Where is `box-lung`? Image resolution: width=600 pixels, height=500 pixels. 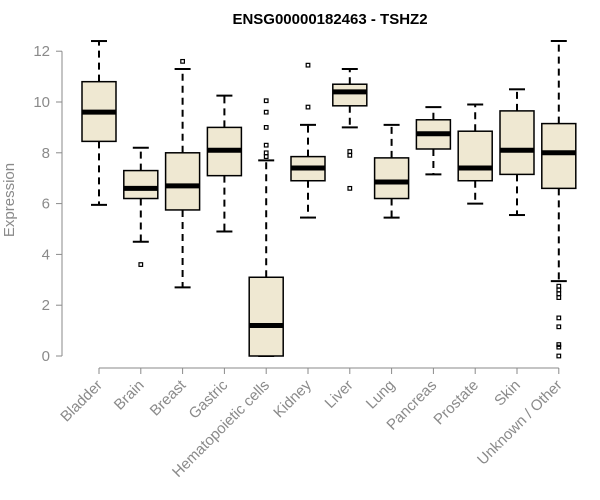
box-lung is located at coordinates (391, 171).